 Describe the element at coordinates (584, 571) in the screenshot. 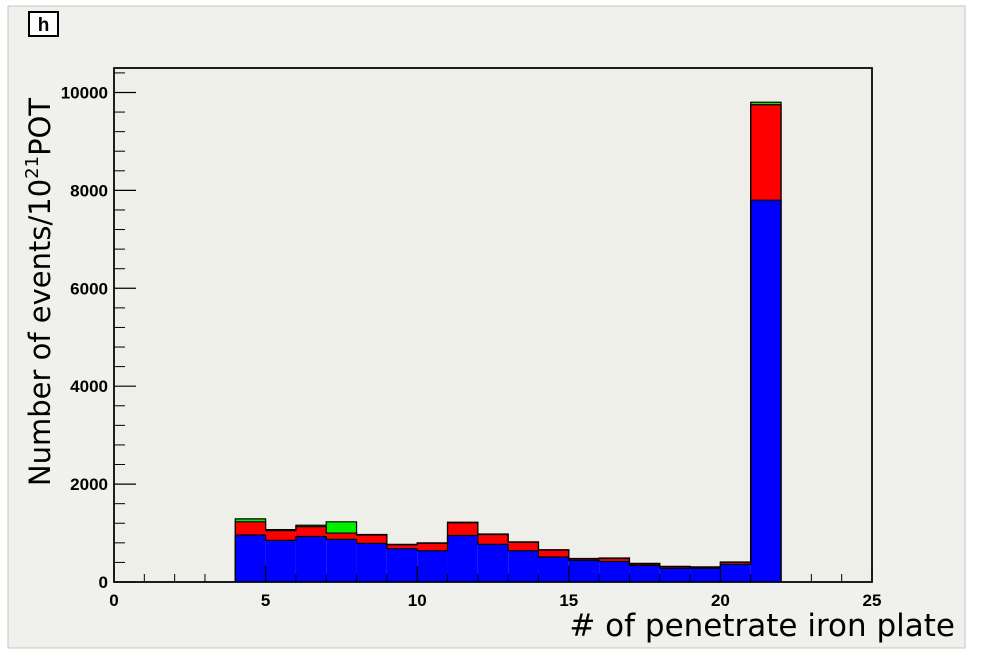

I see `bar-series0-bin11` at that location.